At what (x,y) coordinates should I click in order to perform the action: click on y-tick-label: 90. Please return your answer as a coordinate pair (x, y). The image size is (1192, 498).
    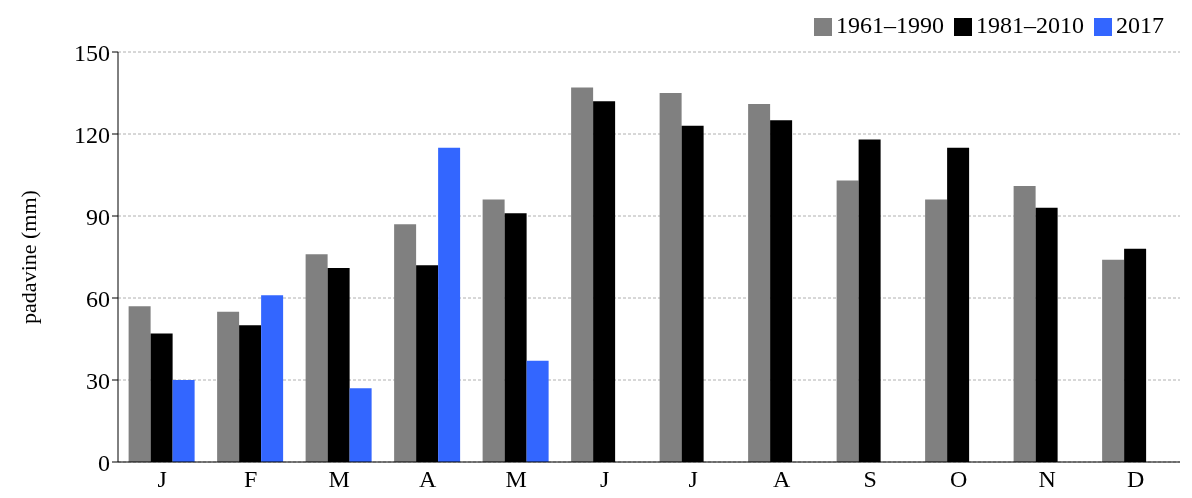
    Looking at the image, I should click on (98, 216).